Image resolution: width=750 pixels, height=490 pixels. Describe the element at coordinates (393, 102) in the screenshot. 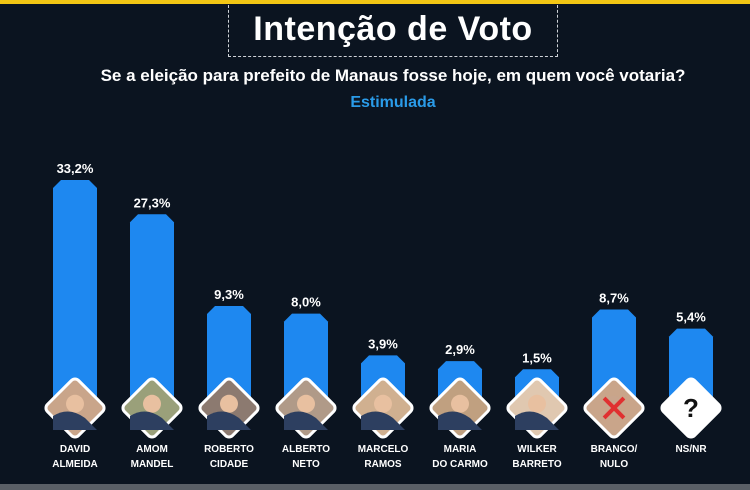

I see `scenario-label: Estimulada` at that location.